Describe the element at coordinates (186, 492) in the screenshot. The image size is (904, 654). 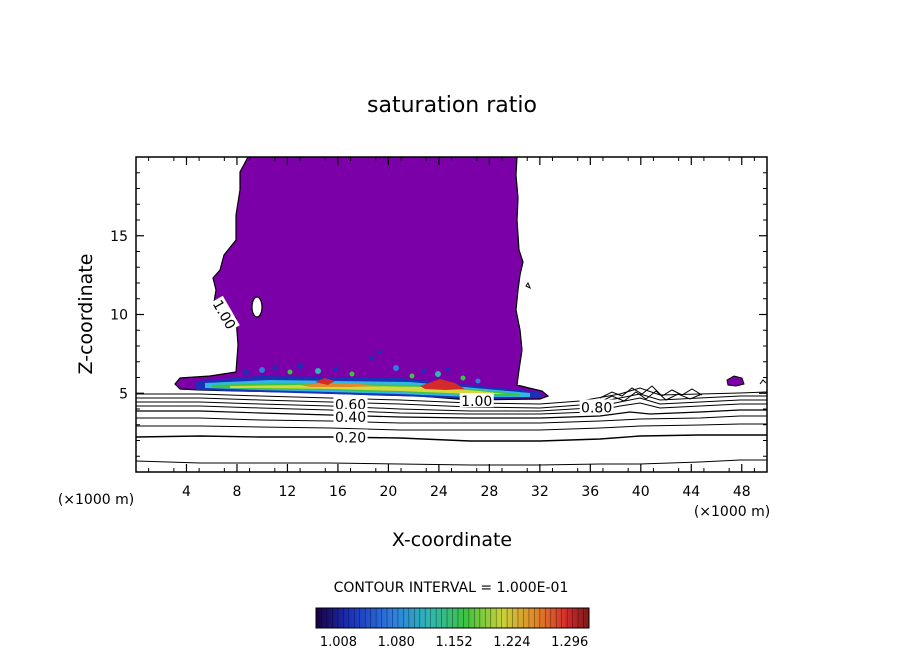
I see `x-tick-label: 4` at that location.